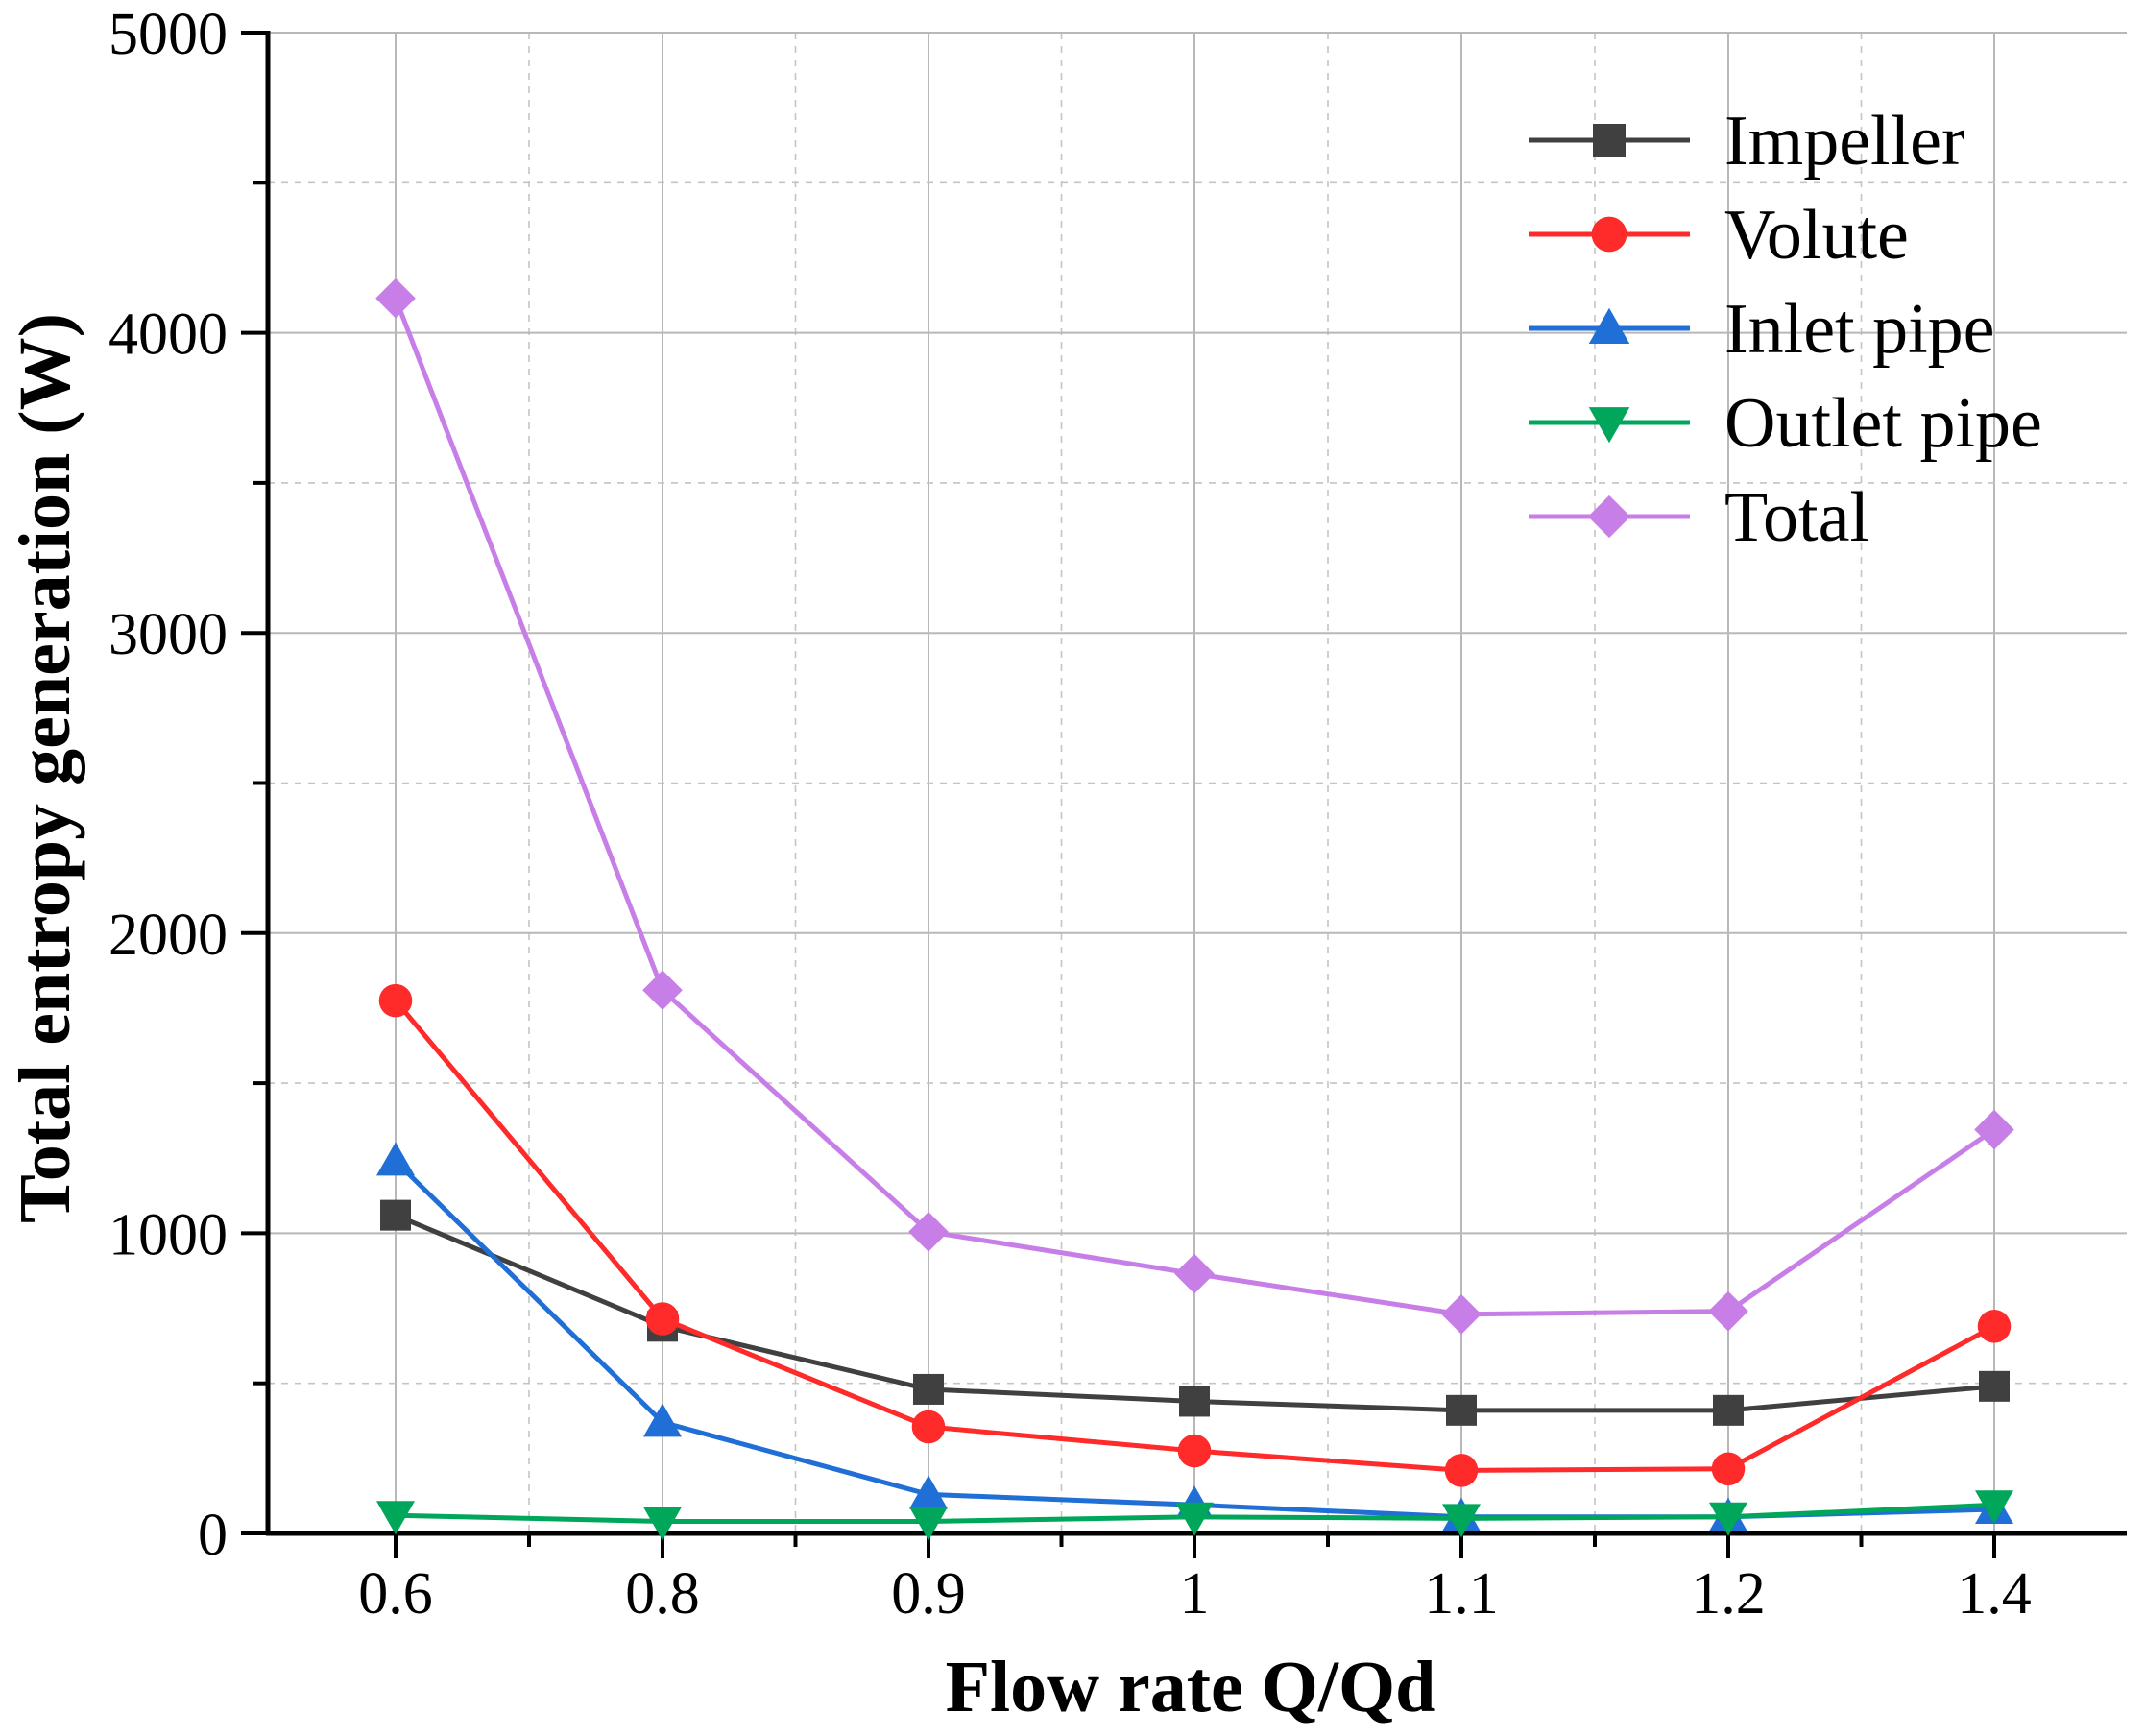  I want to click on legend-label-volute: Volute, so click(1816, 235).